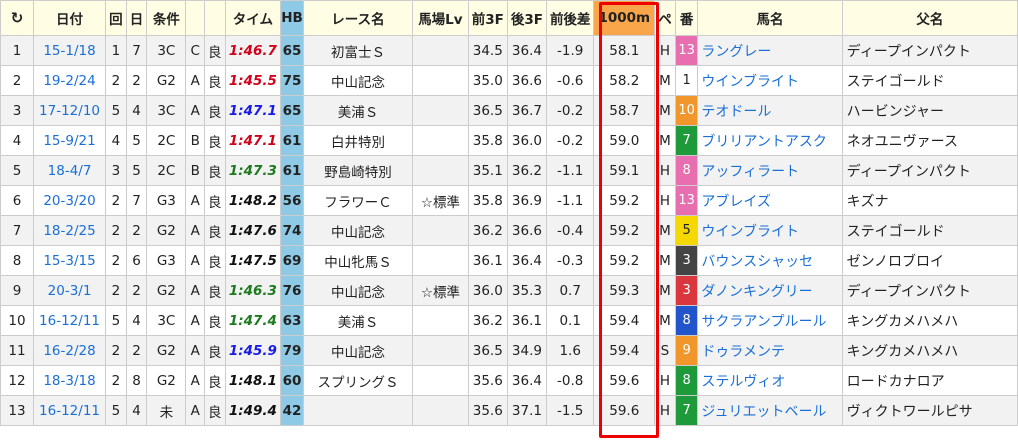 This screenshot has width=1018, height=443. What do you see at coordinates (69, 290) in the screenshot?
I see `race-date-link: 20-3/1` at bounding box center [69, 290].